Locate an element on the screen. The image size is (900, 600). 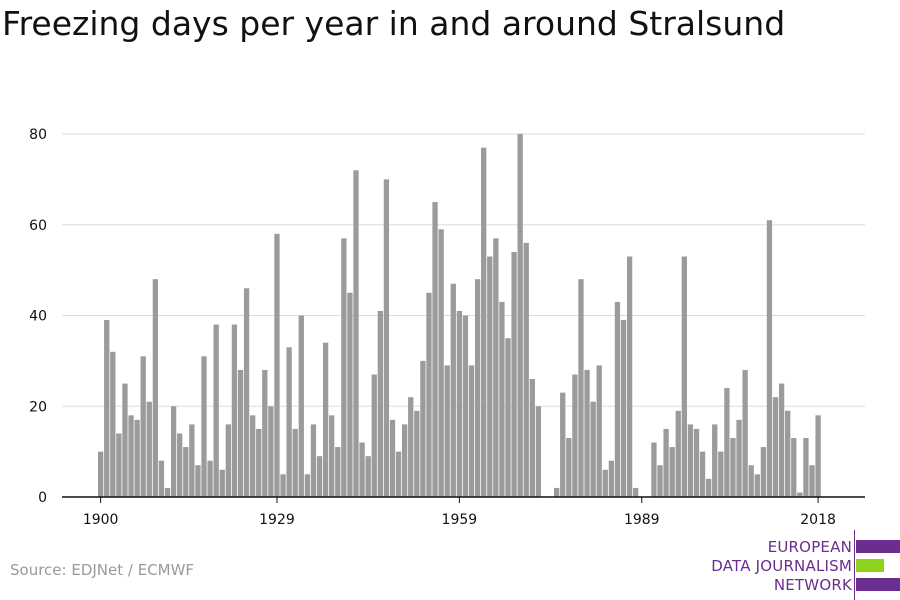
edjnet-logo: EUROPEAN DATA JOURNALISM NETWORK is located at coordinates (800, 565).